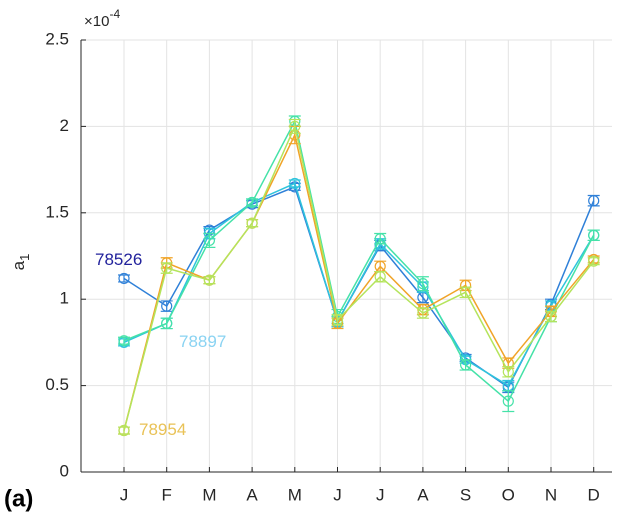  I want to click on error-bar, so click(508, 401).